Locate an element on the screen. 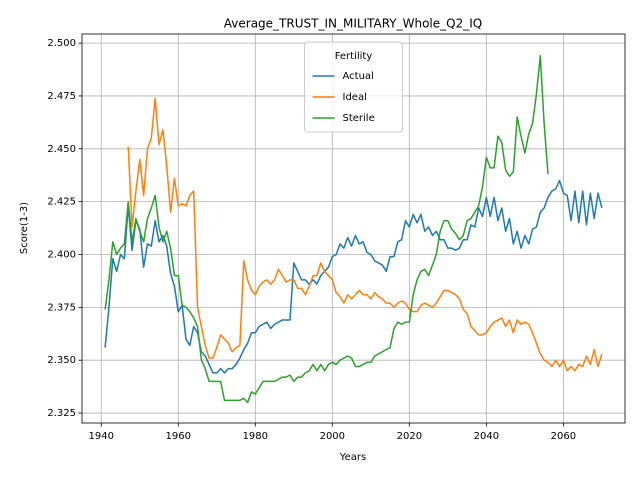 The image size is (640, 484). chart-title: Average_TRUST_IN_MILITARY_Whole_Q2_IQ is located at coordinates (353, 24).